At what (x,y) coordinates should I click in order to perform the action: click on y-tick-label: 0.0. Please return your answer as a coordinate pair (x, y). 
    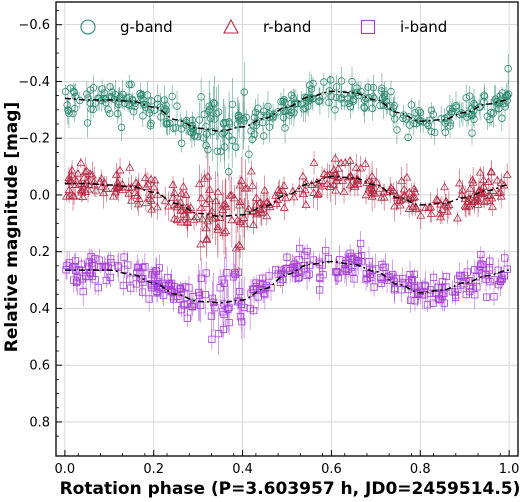
    Looking at the image, I should click on (39, 195).